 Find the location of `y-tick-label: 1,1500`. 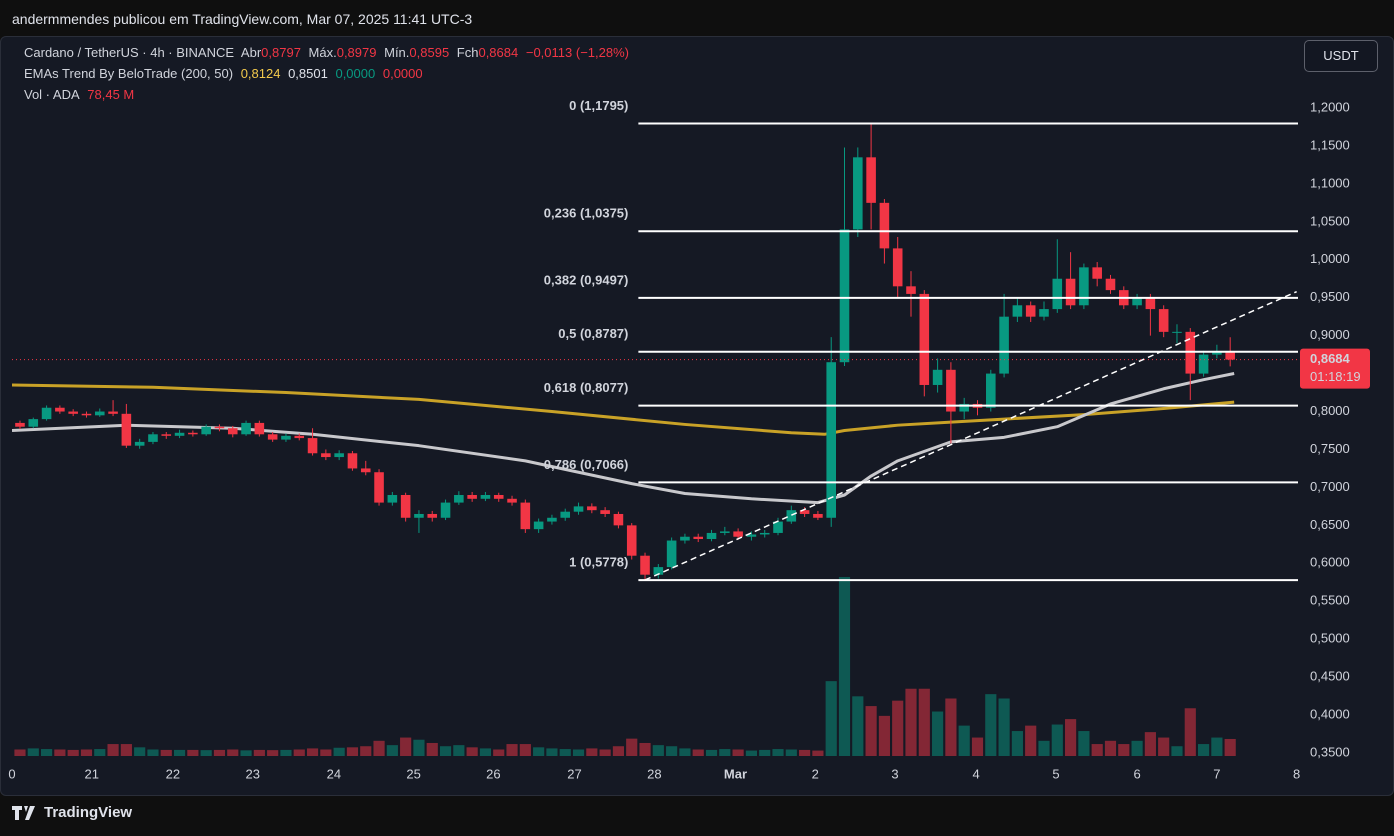

y-tick-label: 1,1500 is located at coordinates (1330, 144).